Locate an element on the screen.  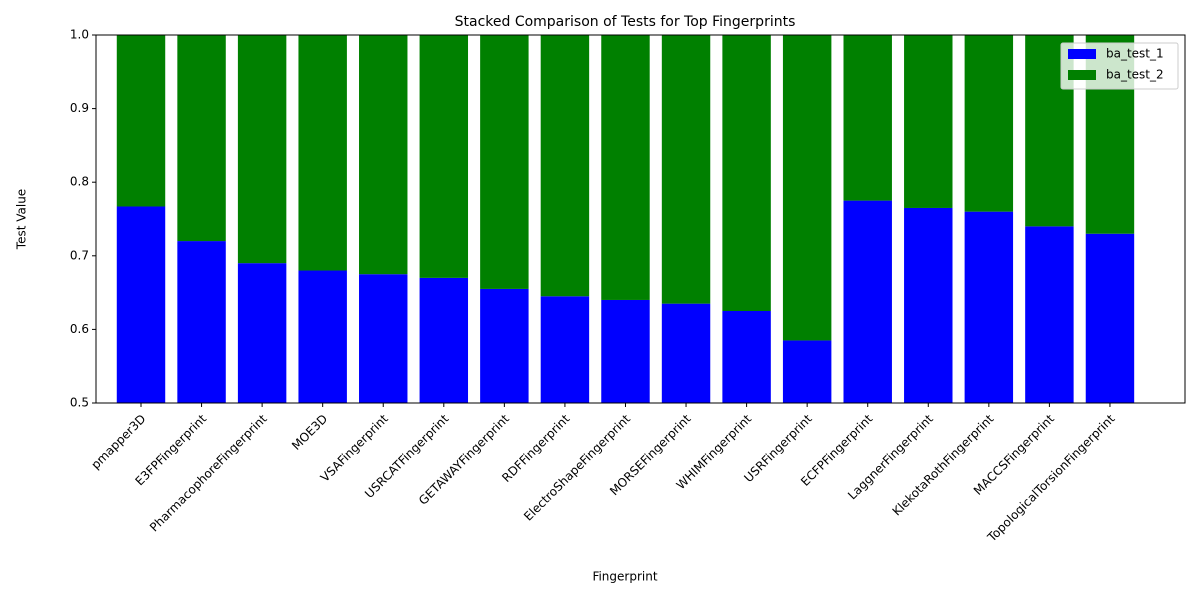
y-tick-label: 0.5 is located at coordinates (79, 403).